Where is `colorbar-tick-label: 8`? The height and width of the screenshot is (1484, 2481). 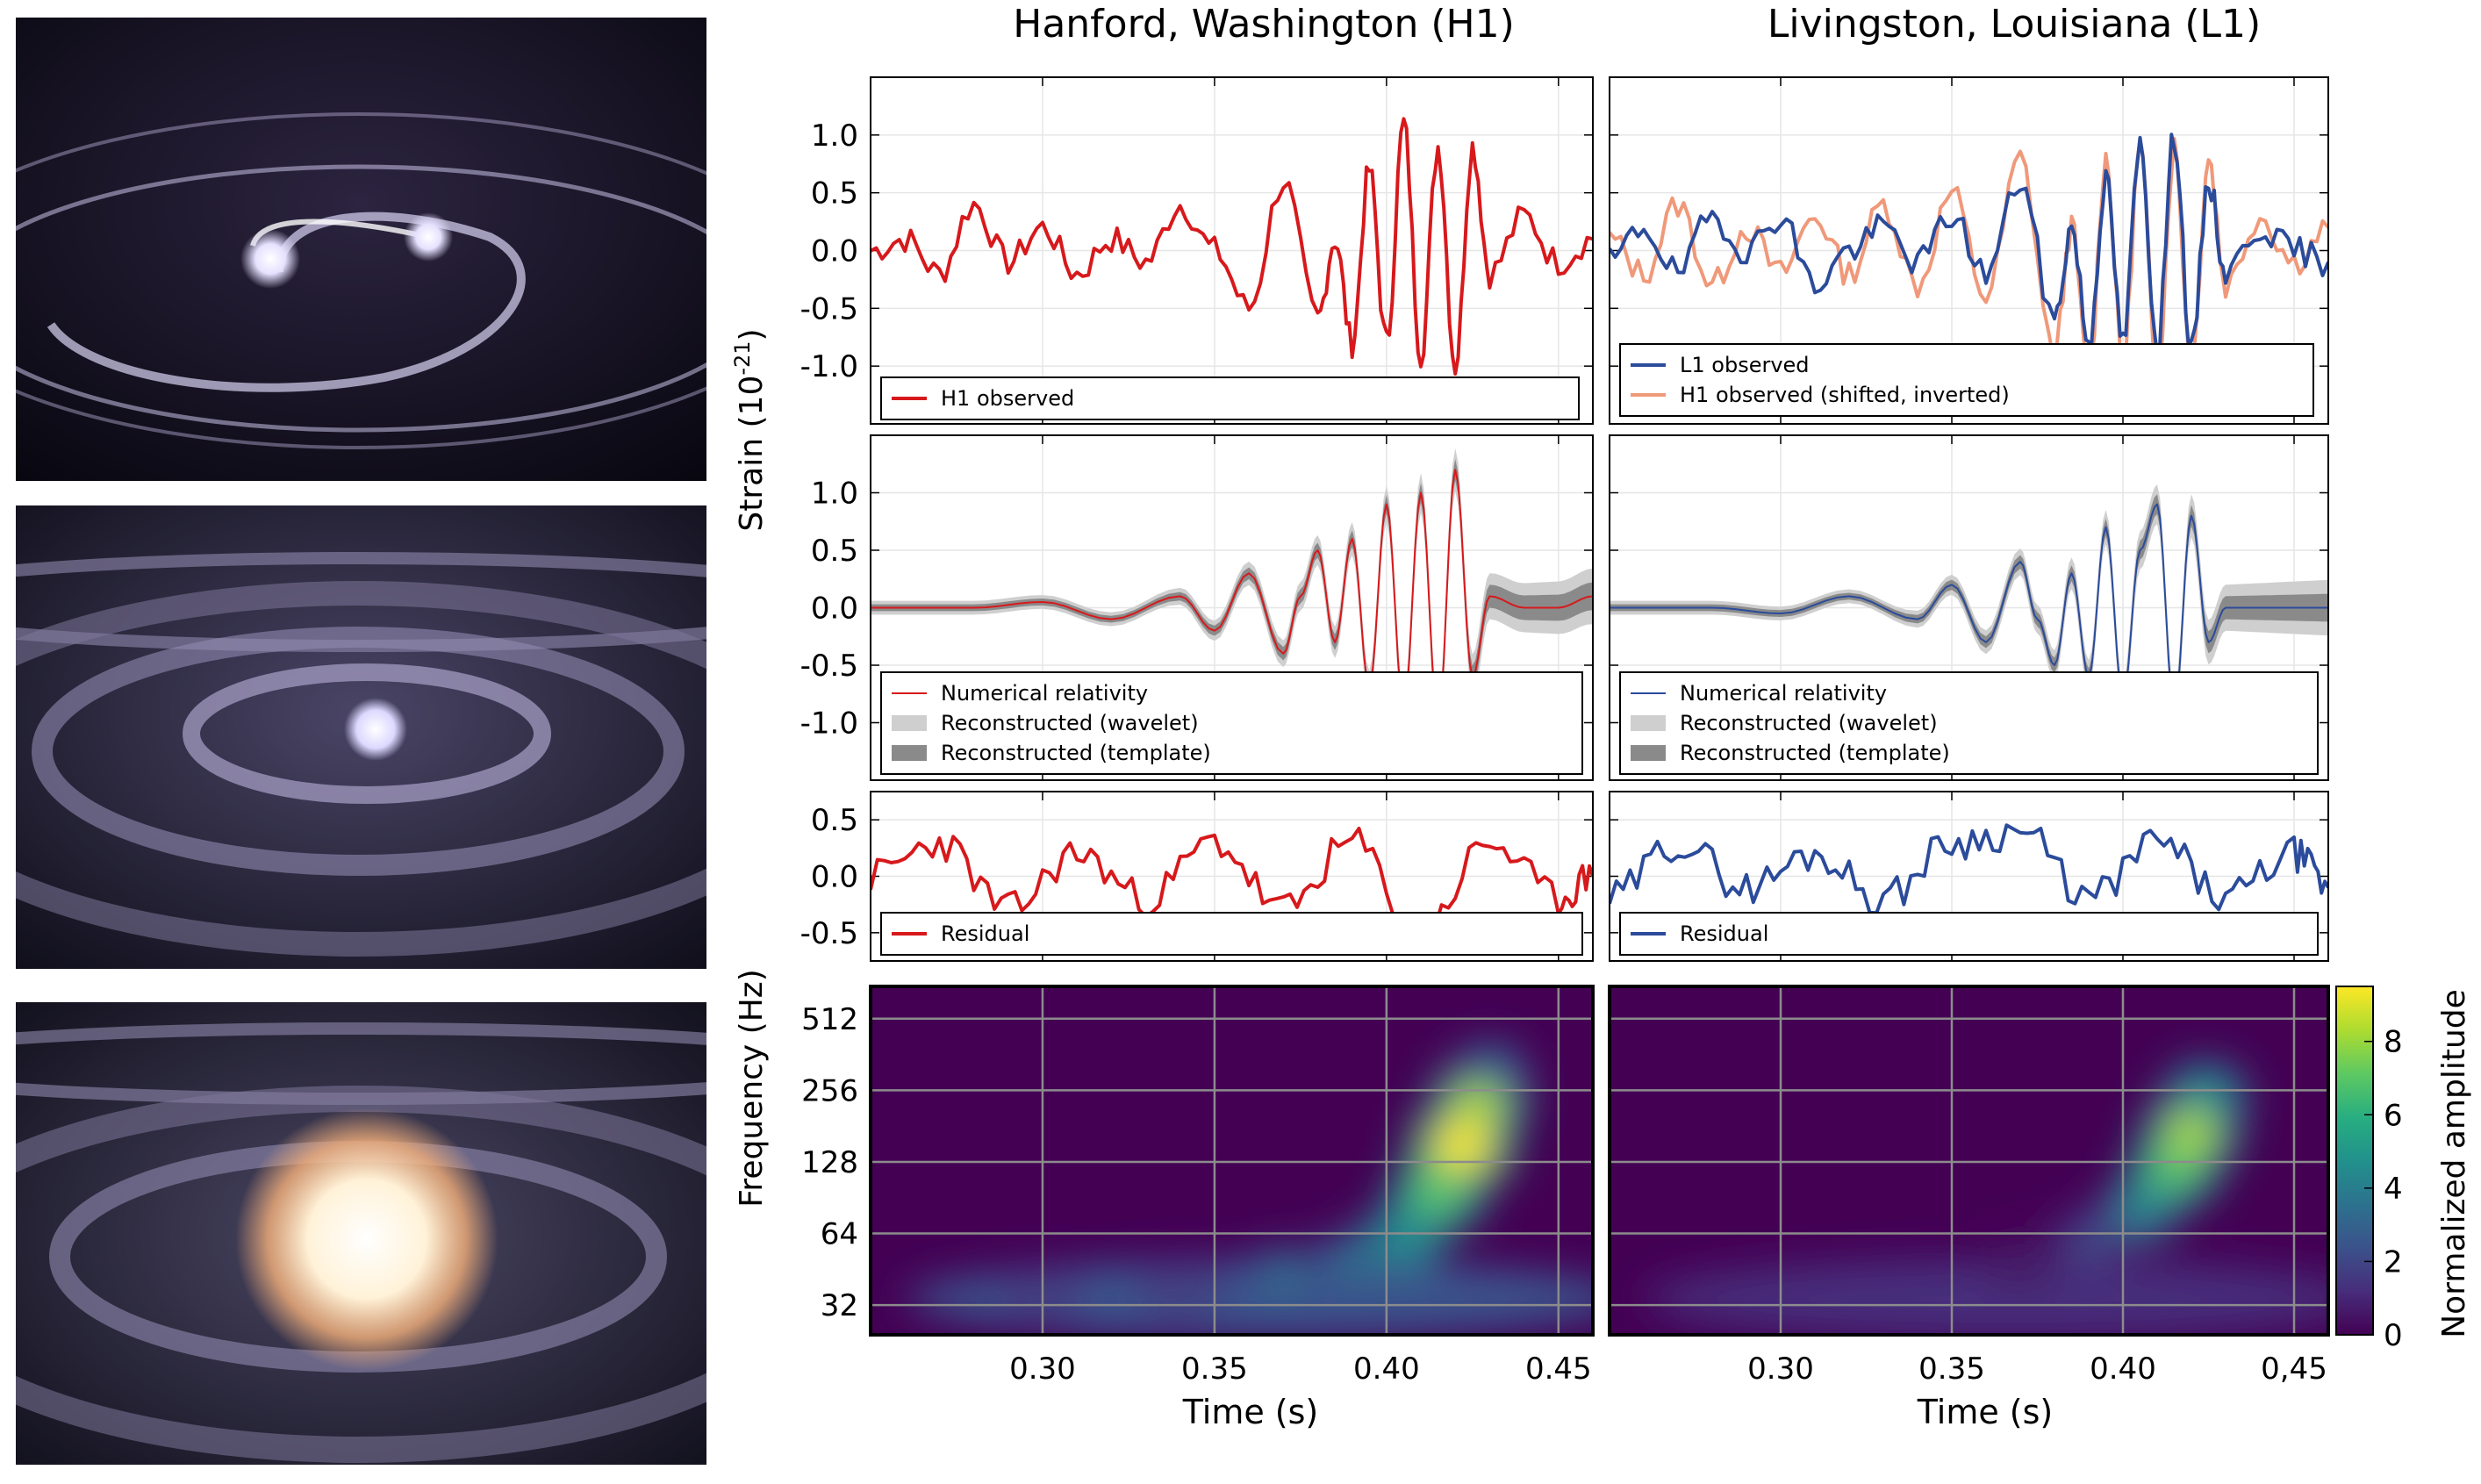 colorbar-tick-label: 8 is located at coordinates (2393, 1042).